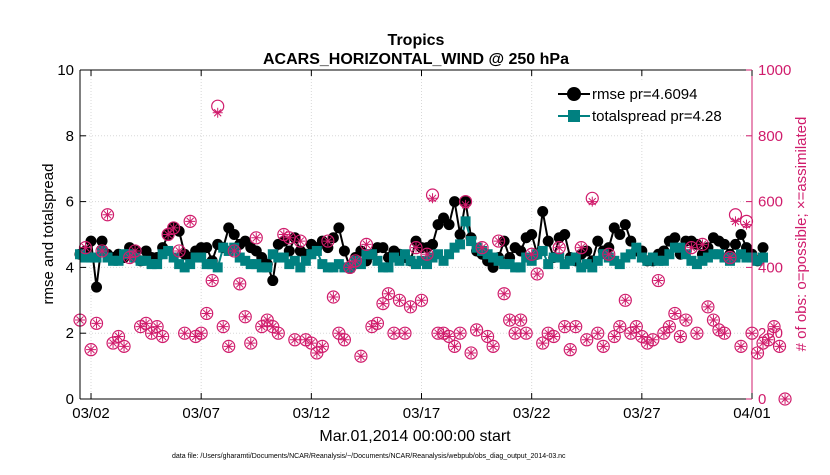 The image size is (830, 475). What do you see at coordinates (770, 333) in the screenshot?
I see `y-tick-label-right: 200` at bounding box center [770, 333].